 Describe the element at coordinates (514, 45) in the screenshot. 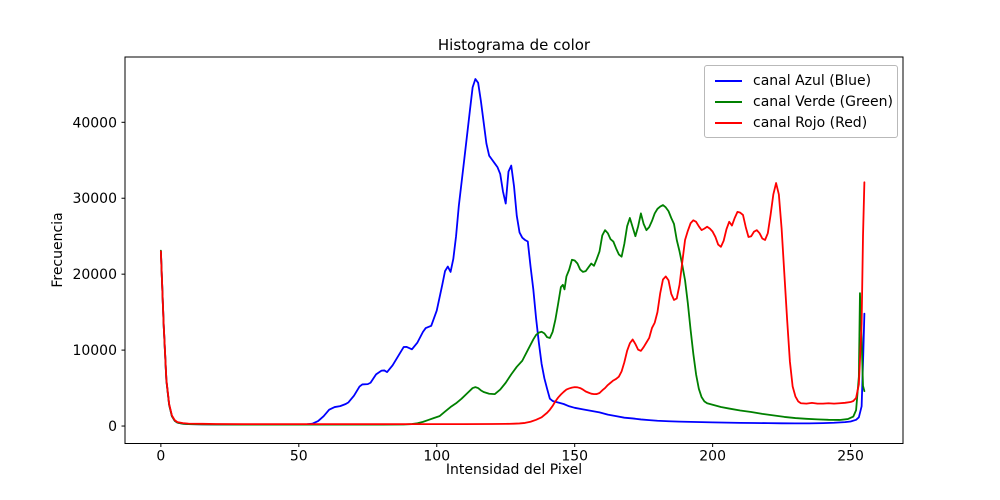

I see `chart-title: Histograma de color` at that location.